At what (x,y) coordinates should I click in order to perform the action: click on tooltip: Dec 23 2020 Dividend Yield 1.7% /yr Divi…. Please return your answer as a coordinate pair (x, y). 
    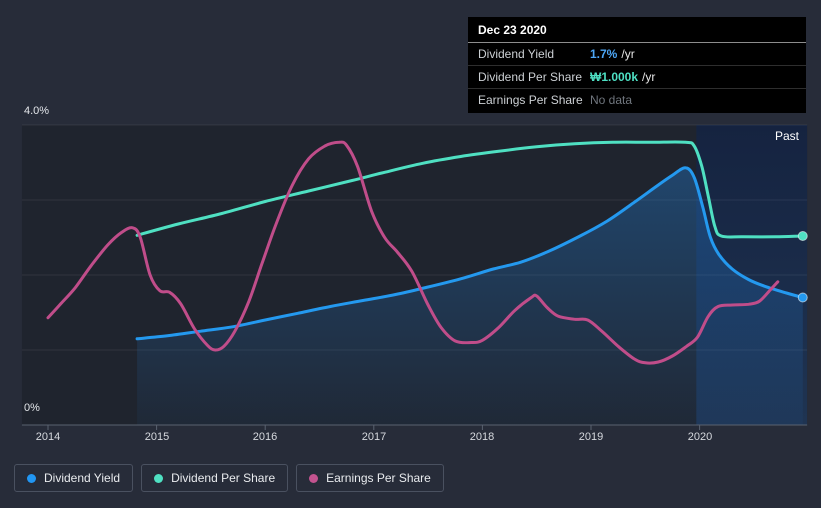
    Looking at the image, I should click on (637, 65).